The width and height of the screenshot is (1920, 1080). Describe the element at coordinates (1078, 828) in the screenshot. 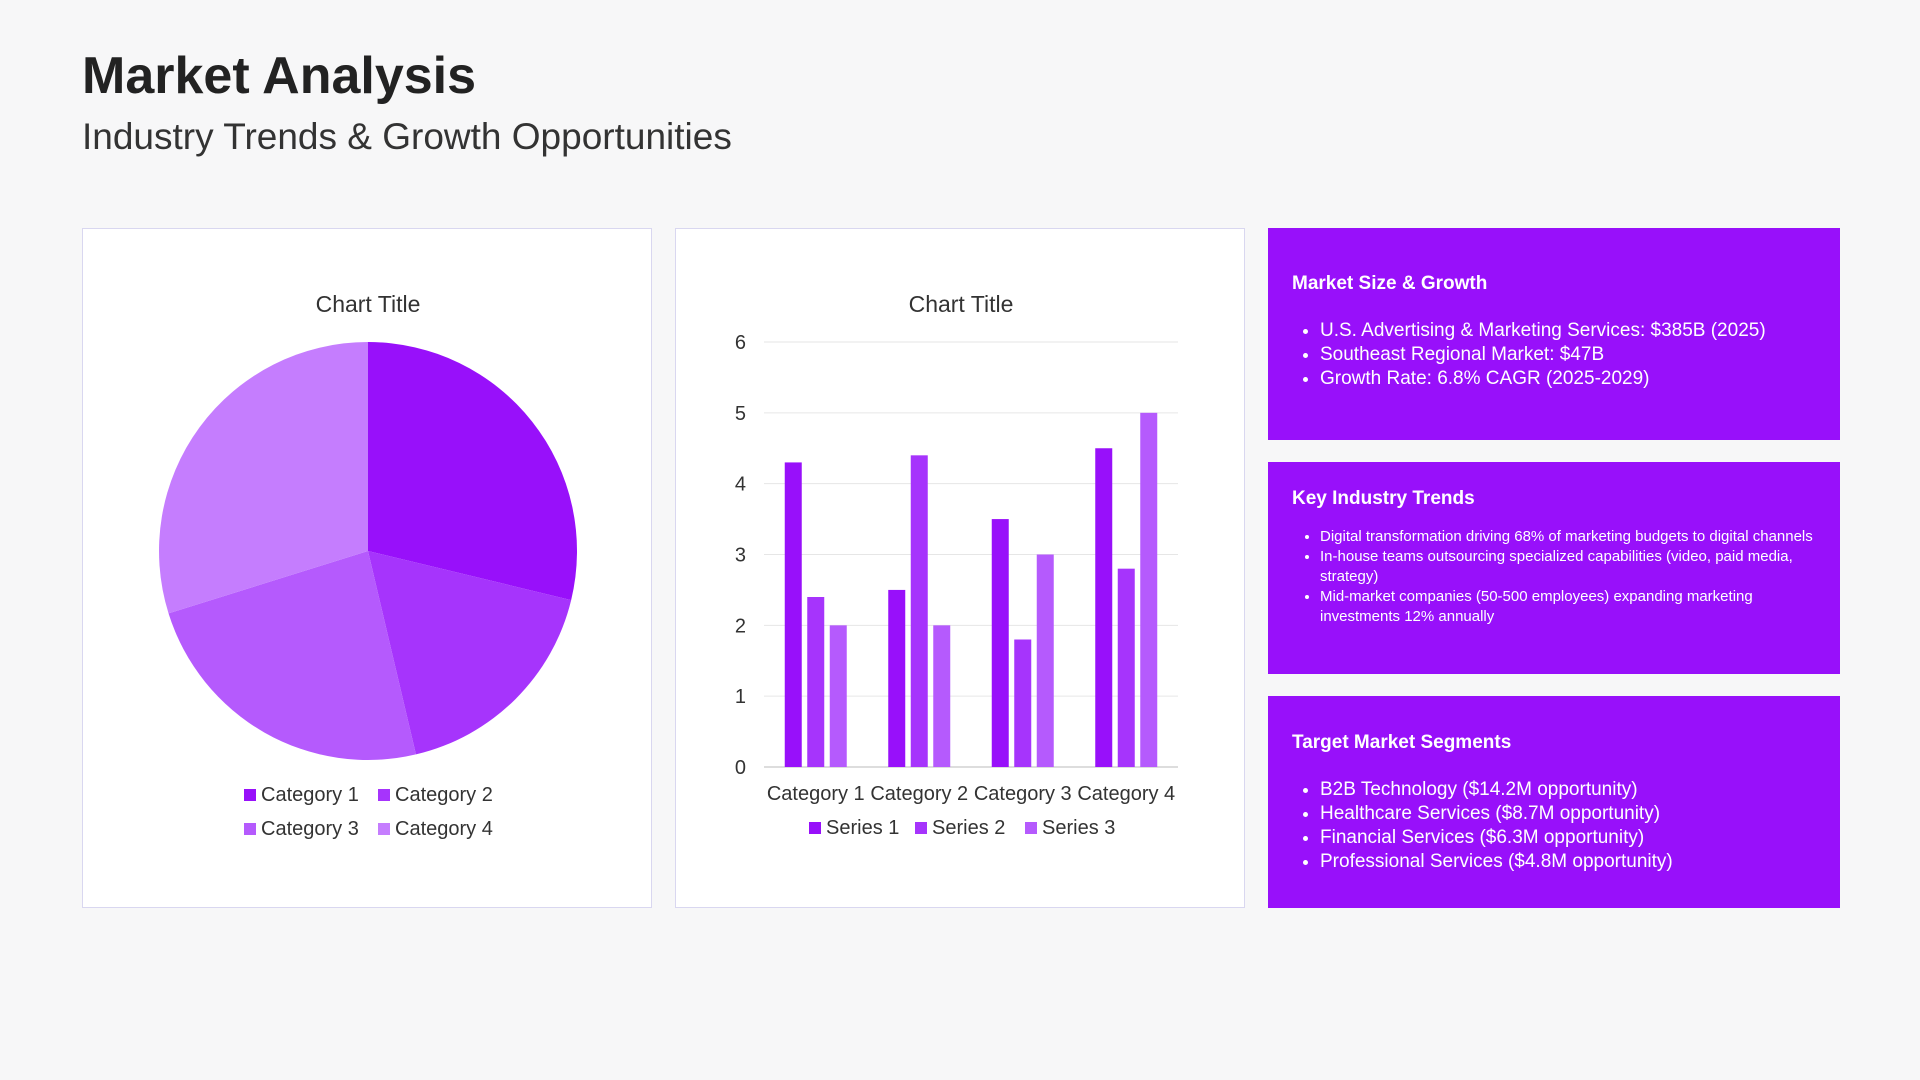

I see `legend-label: Series 3` at that location.